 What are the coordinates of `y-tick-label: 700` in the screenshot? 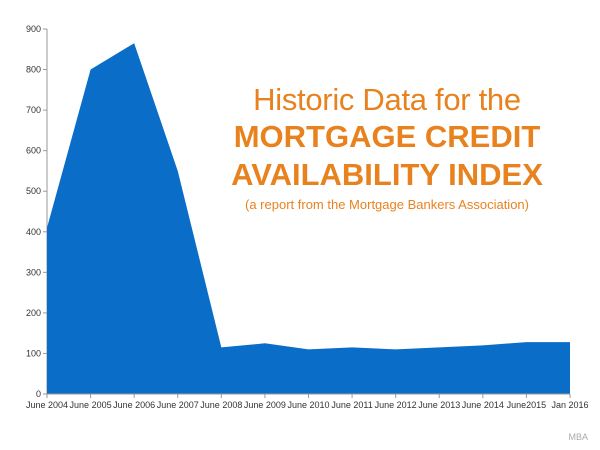 It's located at (33, 110).